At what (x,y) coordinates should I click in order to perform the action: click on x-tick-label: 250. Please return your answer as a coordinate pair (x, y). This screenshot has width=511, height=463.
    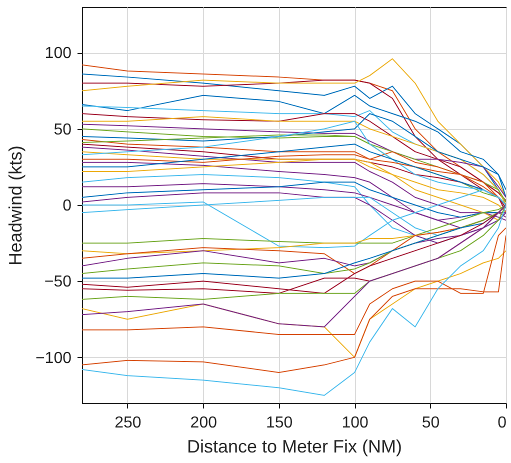
    Looking at the image, I should click on (128, 423).